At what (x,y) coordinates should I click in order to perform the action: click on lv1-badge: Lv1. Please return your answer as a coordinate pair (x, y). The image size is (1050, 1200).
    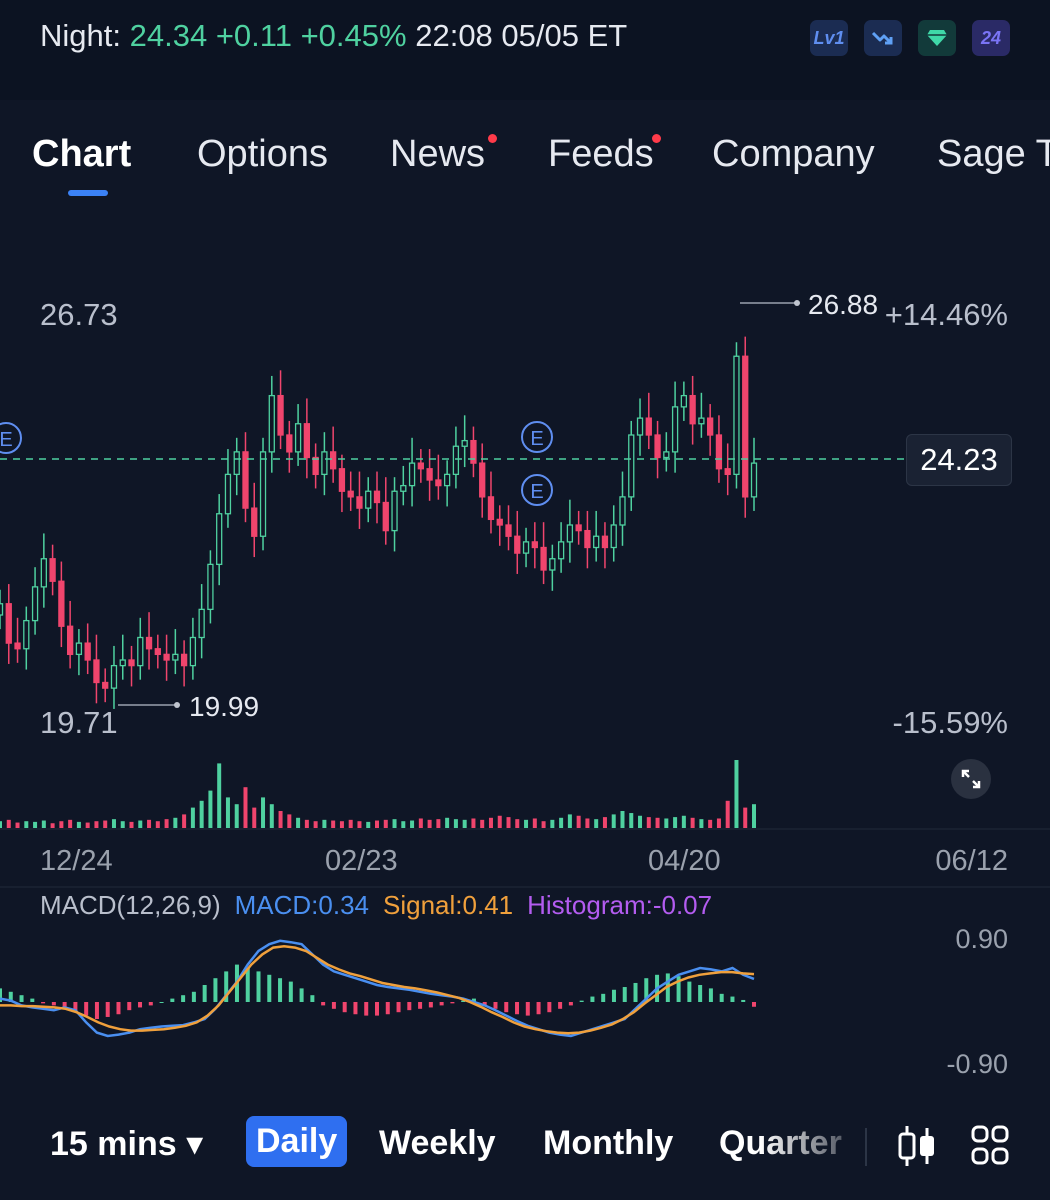
    Looking at the image, I should click on (829, 38).